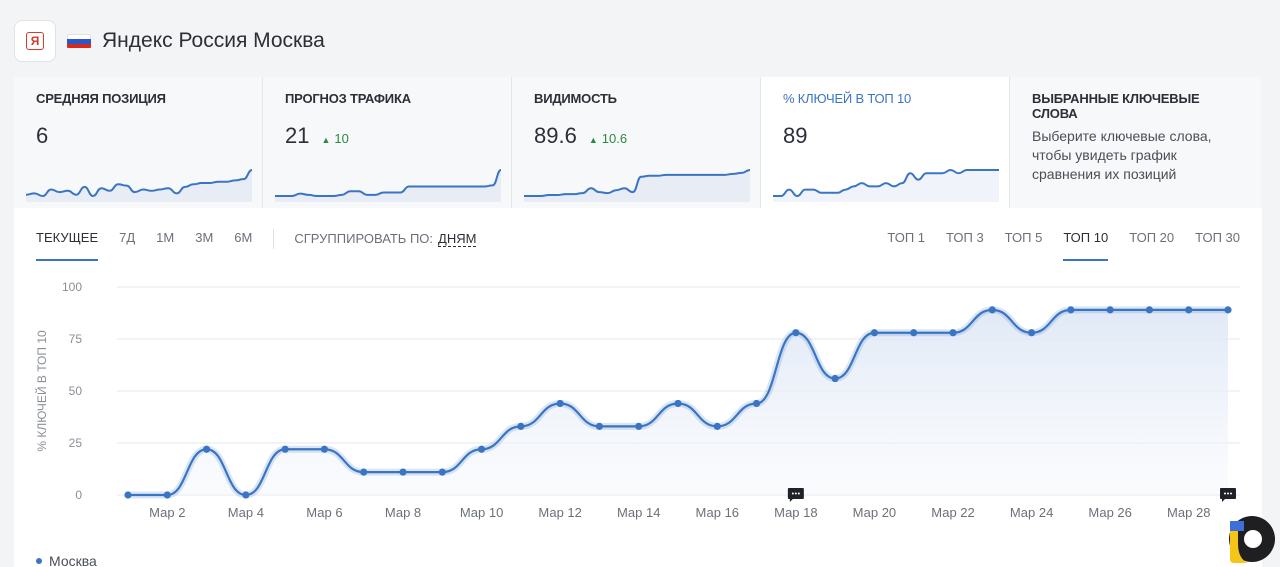 This screenshot has width=1280, height=567. Describe the element at coordinates (796, 512) in the screenshot. I see `x-tick-label: Мар 18` at that location.